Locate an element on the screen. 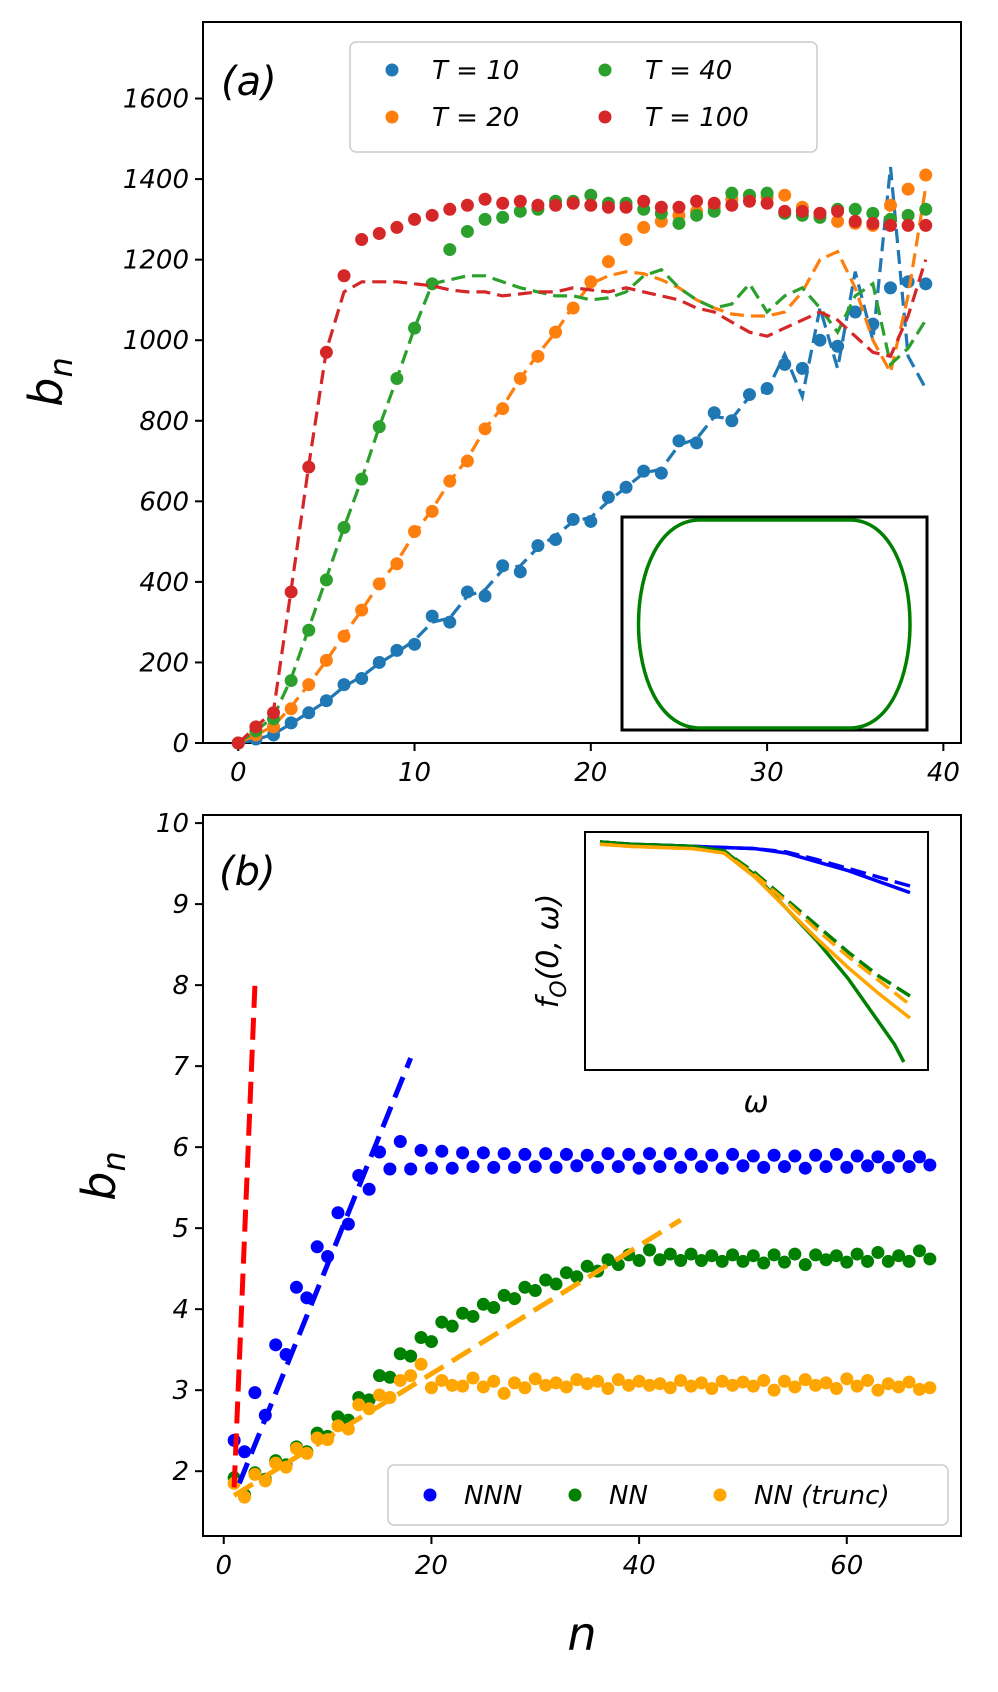 The width and height of the screenshot is (998, 1692). panel-a-inset-frame is located at coordinates (774, 623).